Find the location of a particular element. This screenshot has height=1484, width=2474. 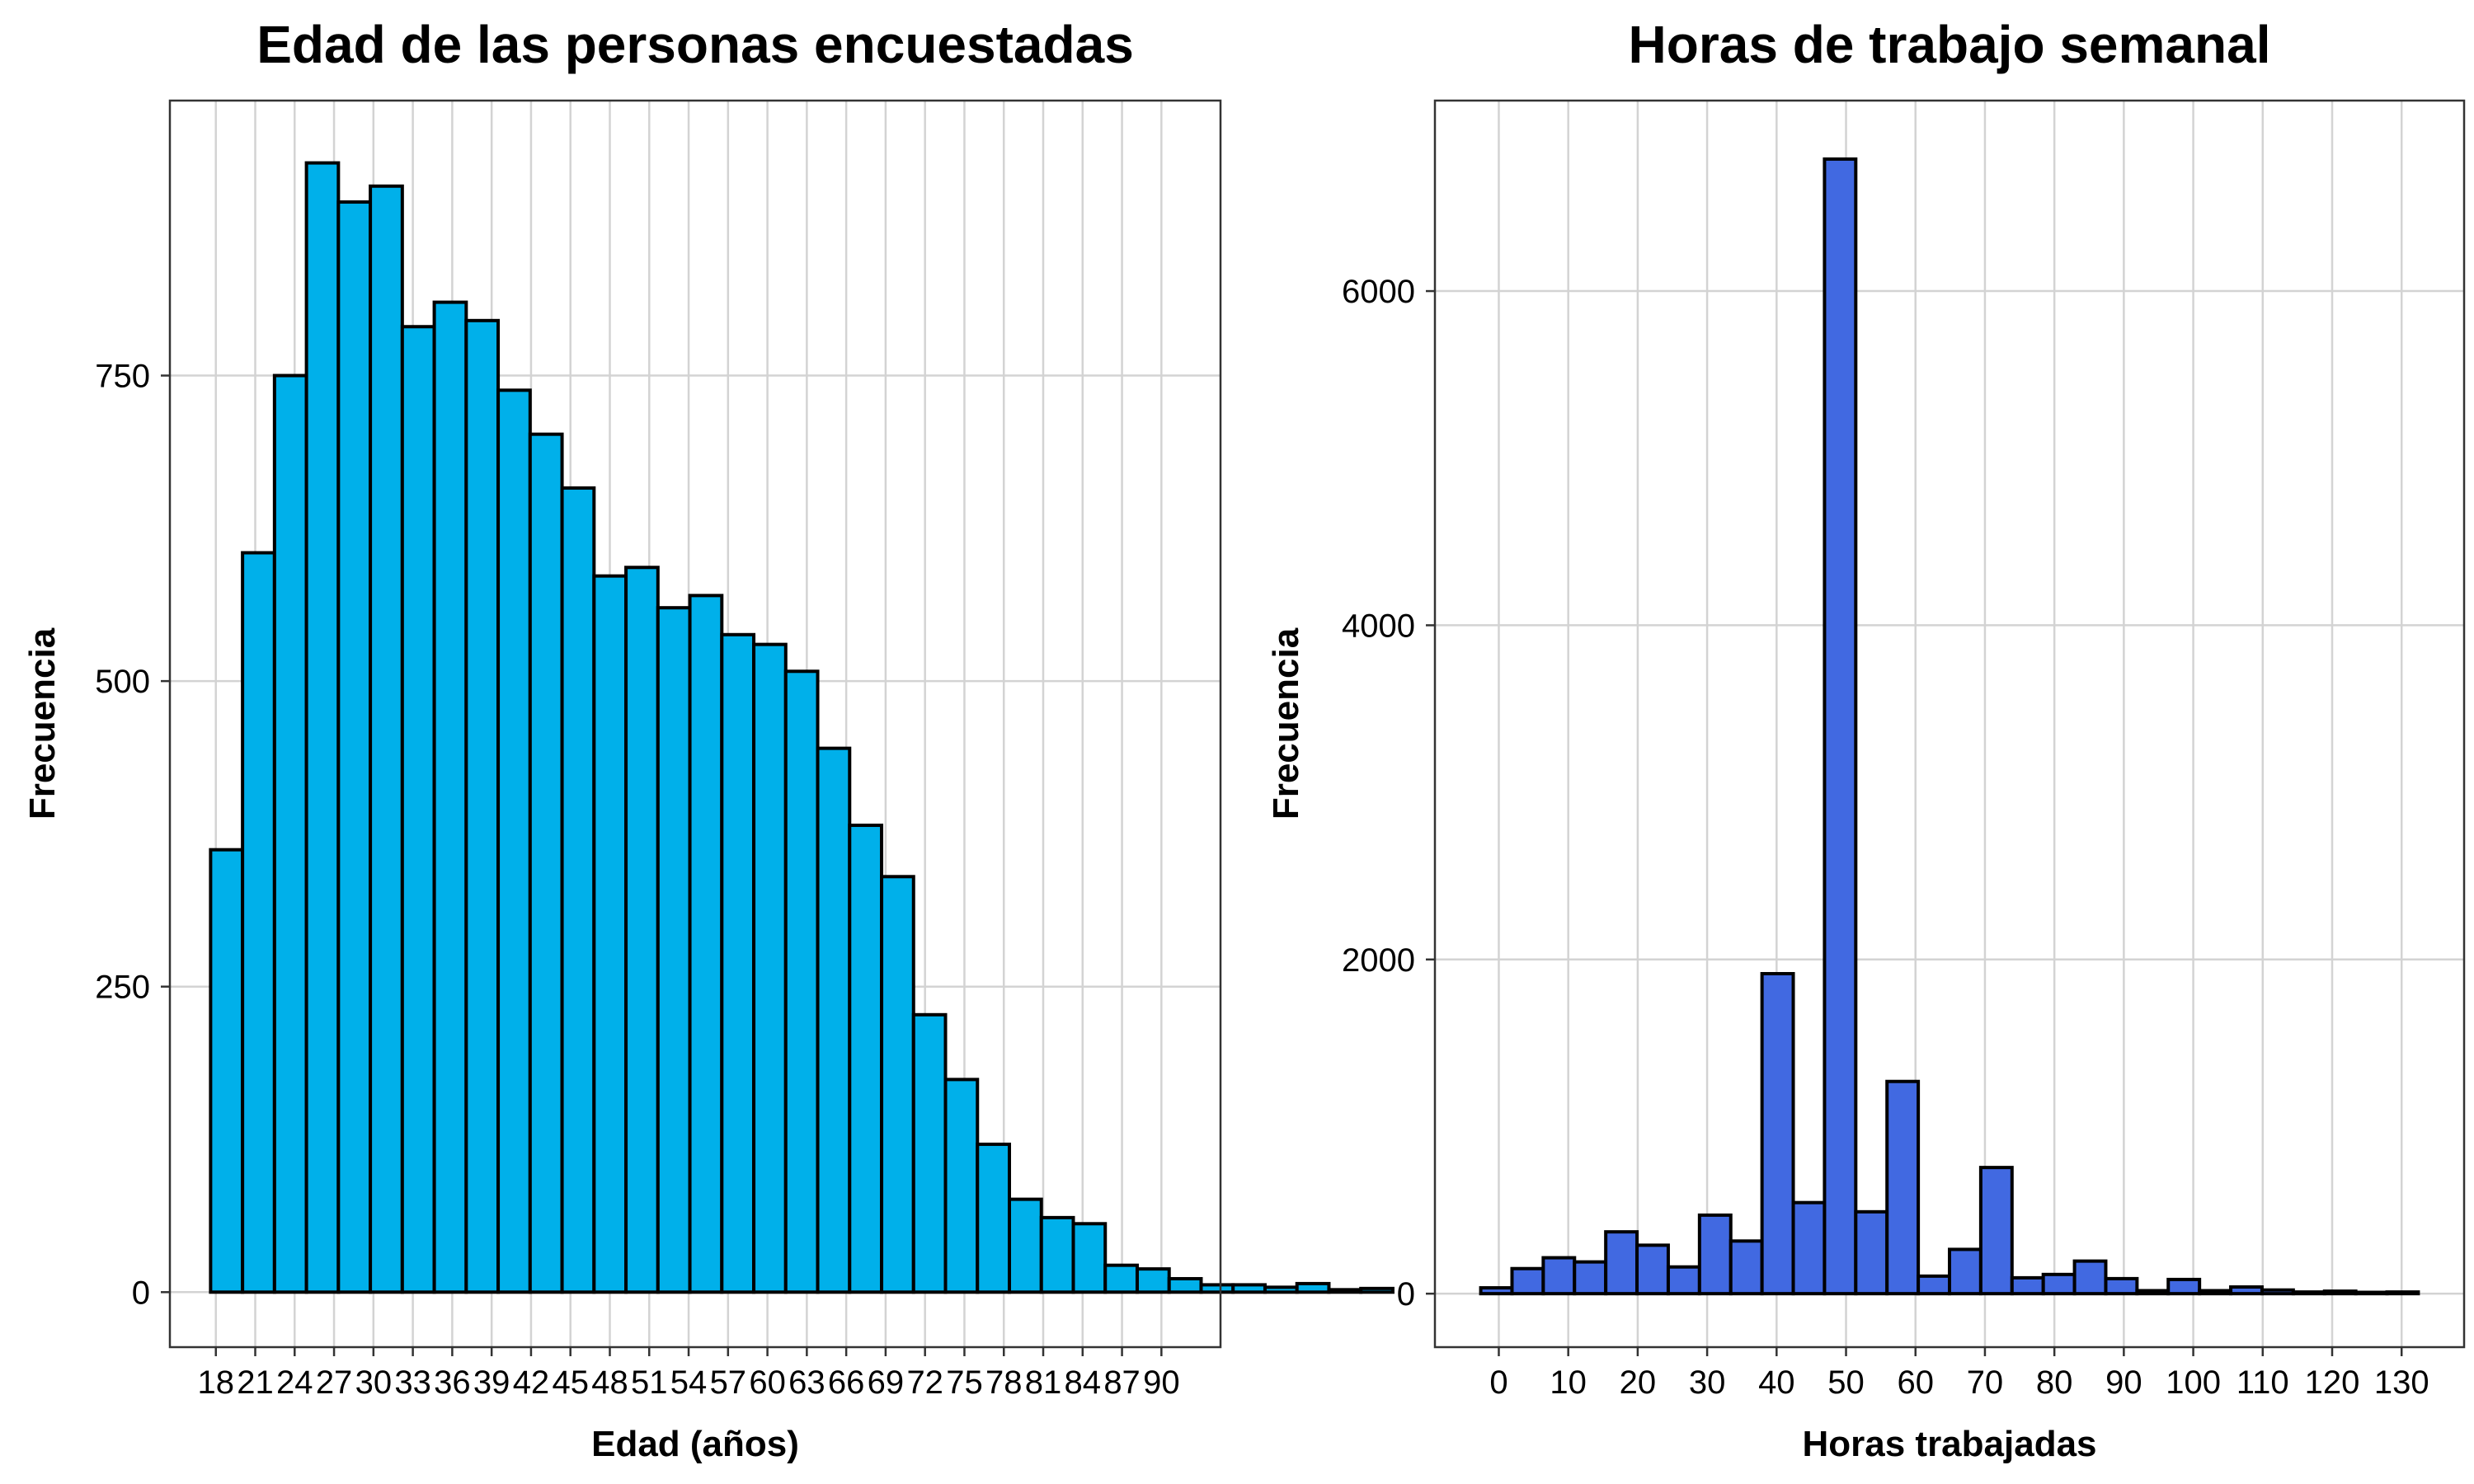

y-tick-label: 500 is located at coordinates (122, 682).